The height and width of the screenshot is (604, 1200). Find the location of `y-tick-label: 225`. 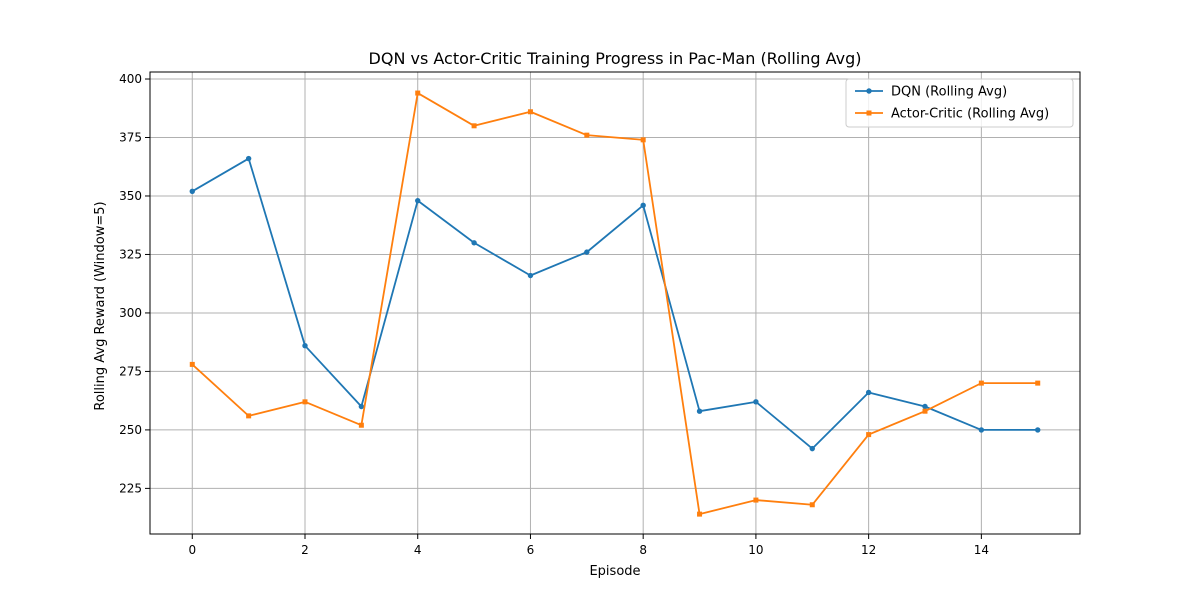

y-tick-label: 225 is located at coordinates (130, 488).